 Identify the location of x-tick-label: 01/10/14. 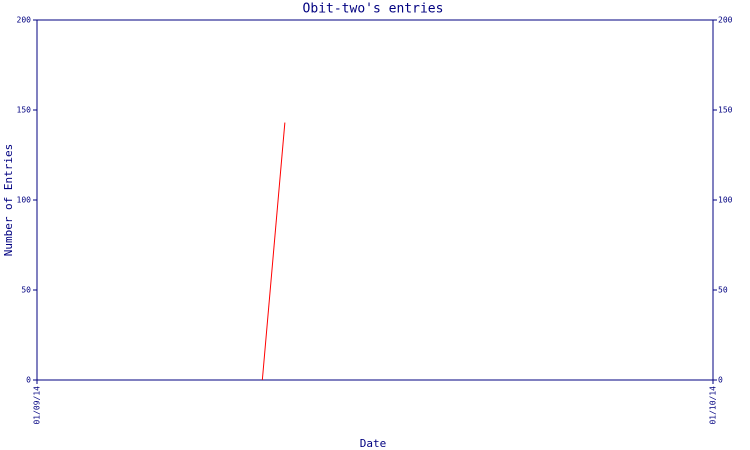
(713, 405).